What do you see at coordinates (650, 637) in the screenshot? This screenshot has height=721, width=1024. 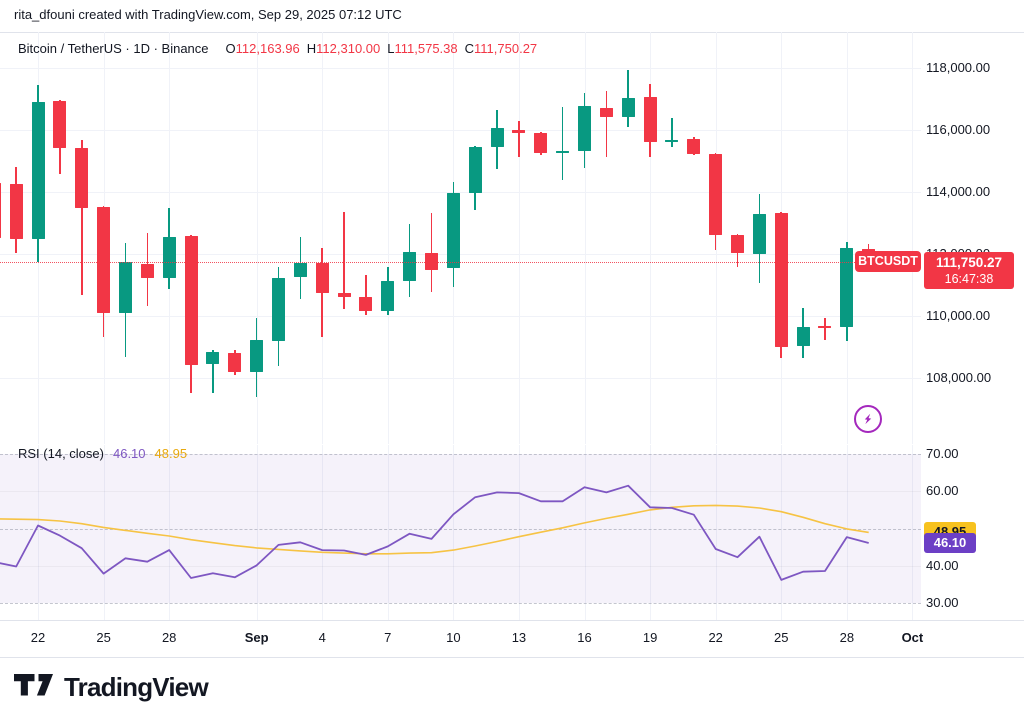 I see `time-axis-label: 19` at bounding box center [650, 637].